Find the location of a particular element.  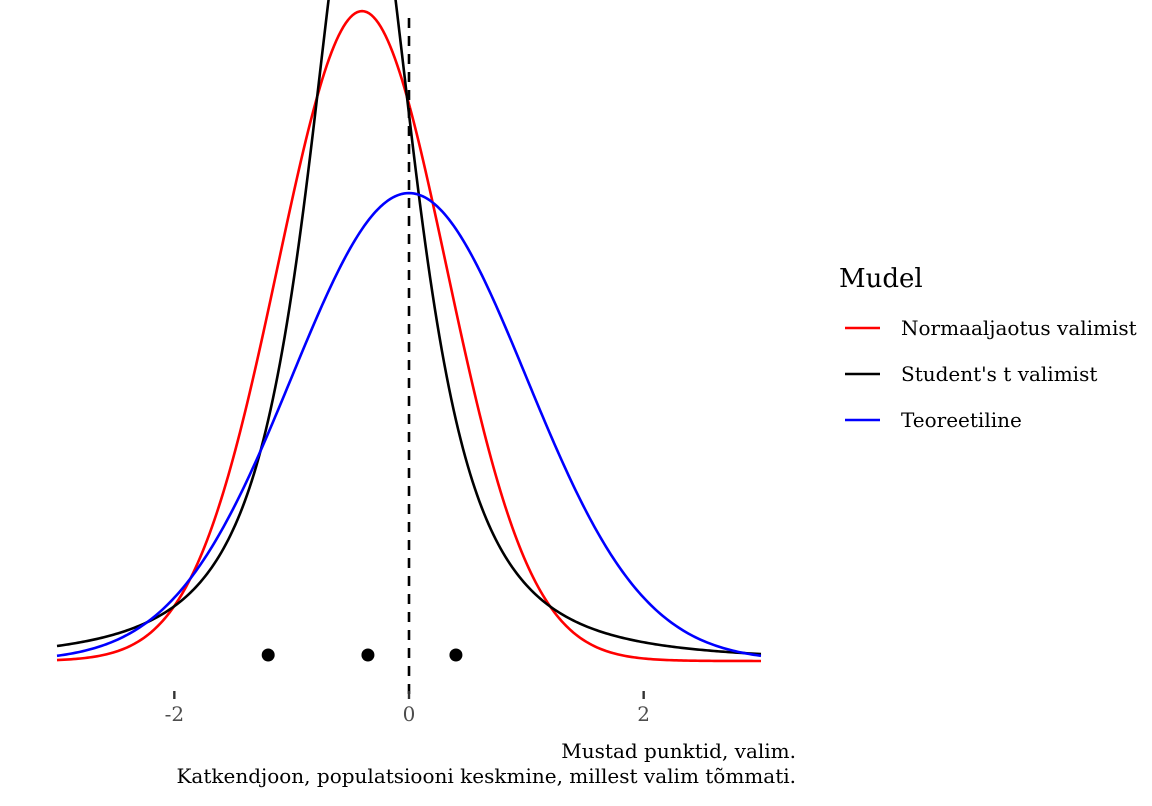

x-tick-label-2: 2 is located at coordinates (643, 714).